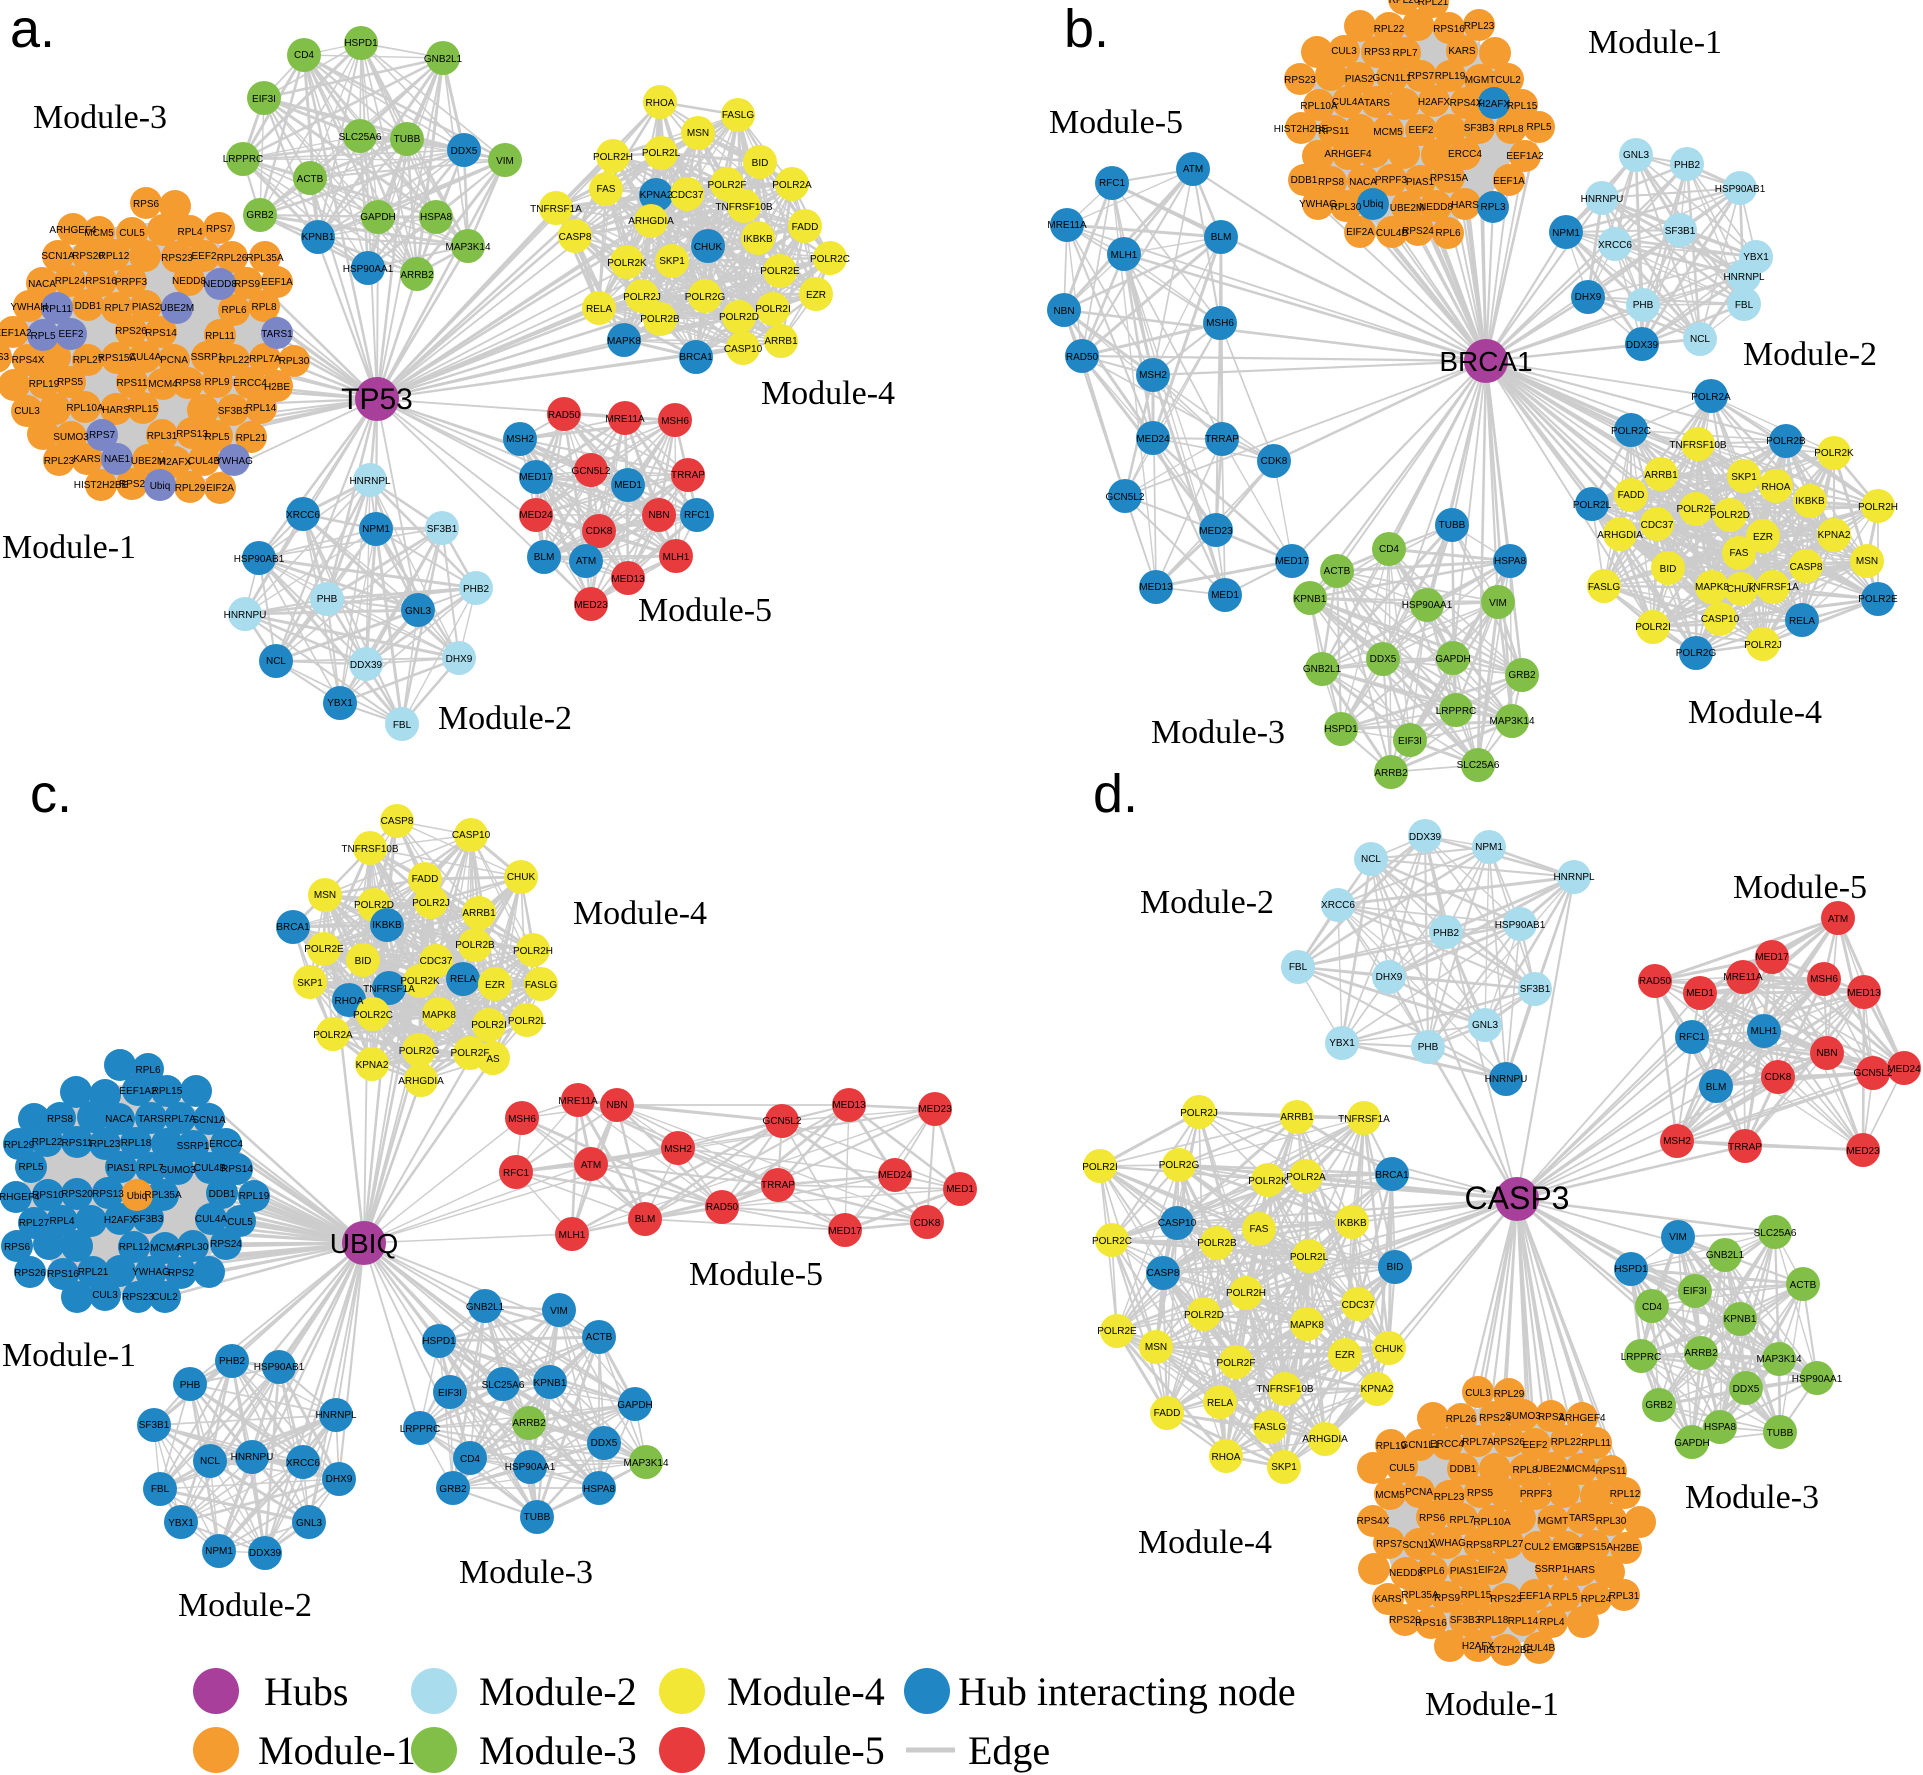  I want to click on svg-text: RPL24, so click(1596, 1599).